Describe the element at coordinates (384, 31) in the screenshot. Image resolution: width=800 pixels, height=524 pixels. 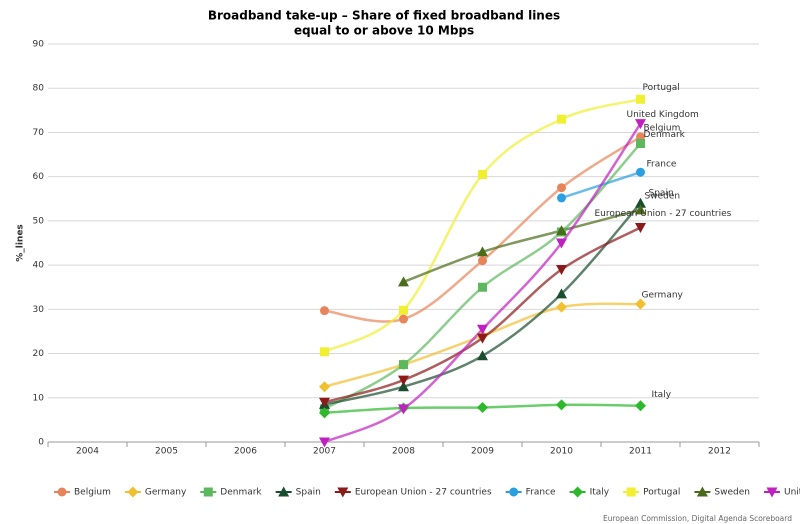
I see `chart-subtitle: equal to or above 10 Mbps` at that location.